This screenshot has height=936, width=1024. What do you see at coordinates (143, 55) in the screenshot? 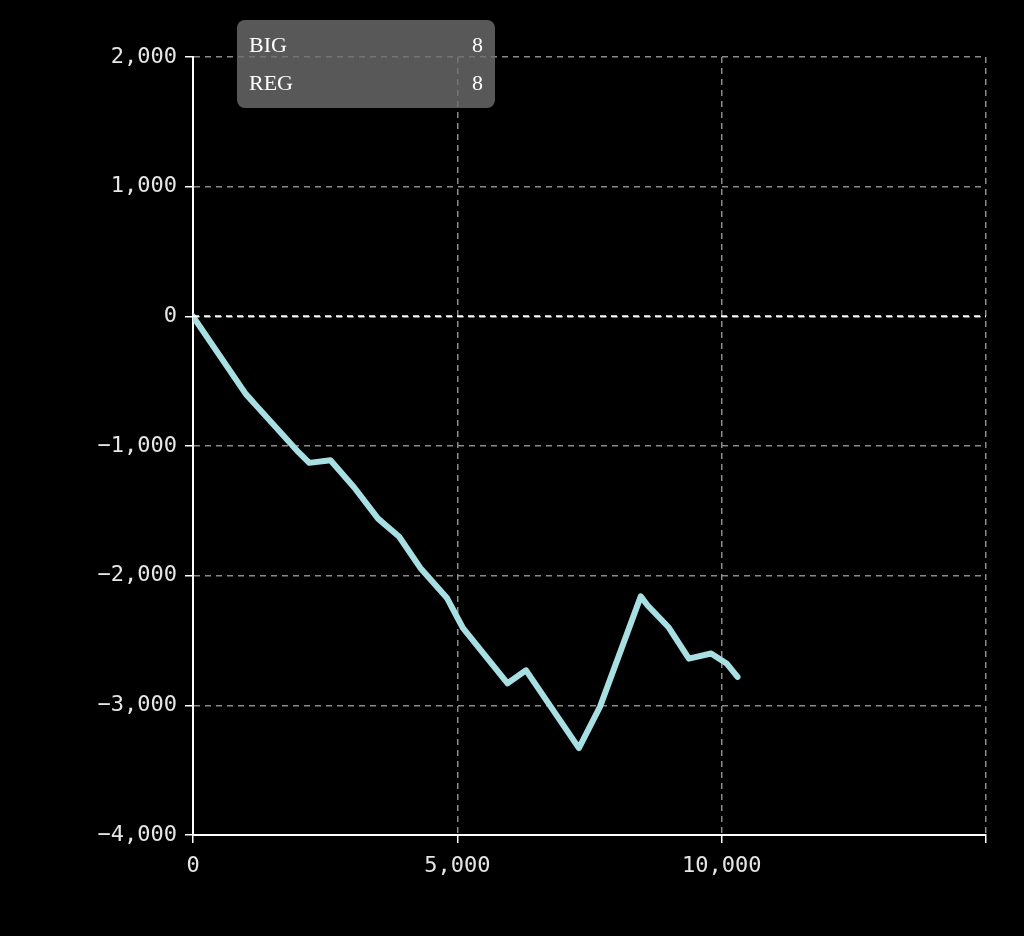
I see `y-tick-label: 2,000` at bounding box center [143, 55].